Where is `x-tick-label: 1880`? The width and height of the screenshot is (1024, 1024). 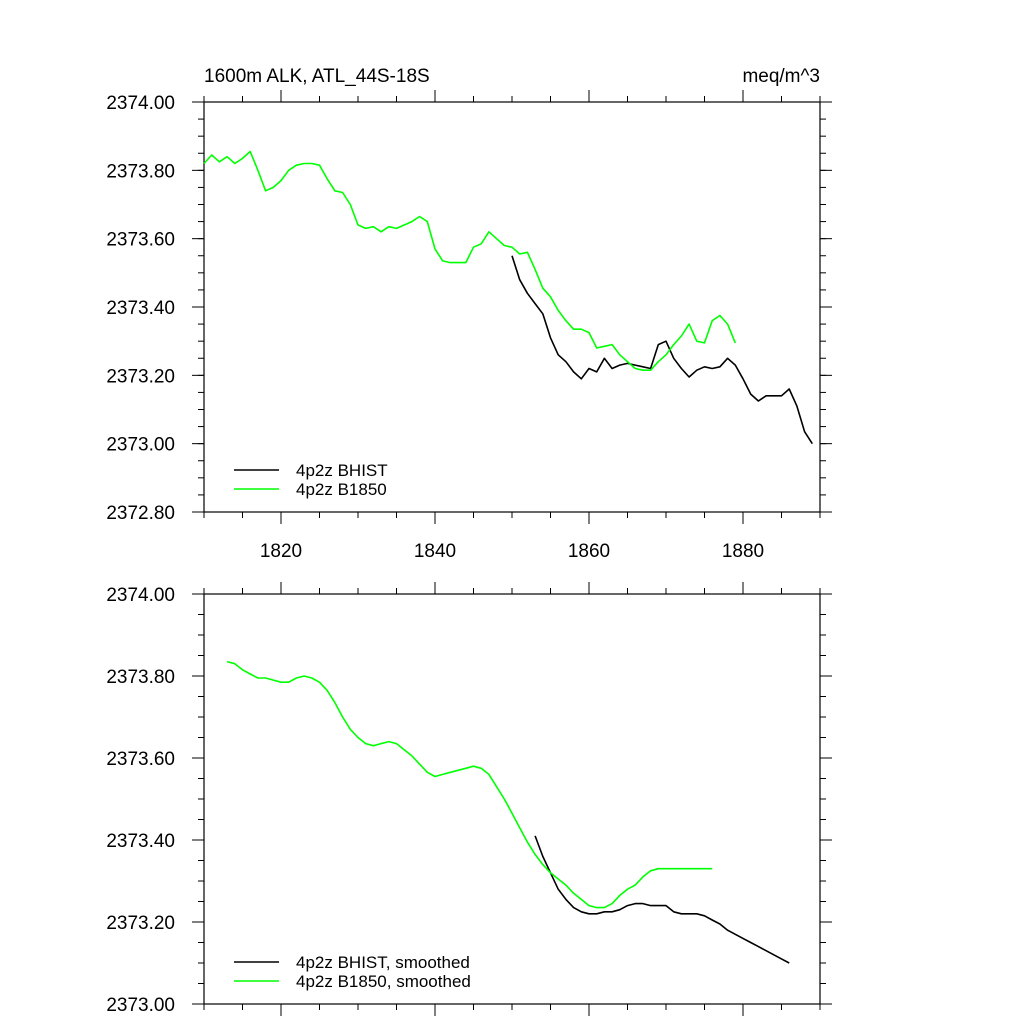
x-tick-label: 1880 is located at coordinates (743, 551).